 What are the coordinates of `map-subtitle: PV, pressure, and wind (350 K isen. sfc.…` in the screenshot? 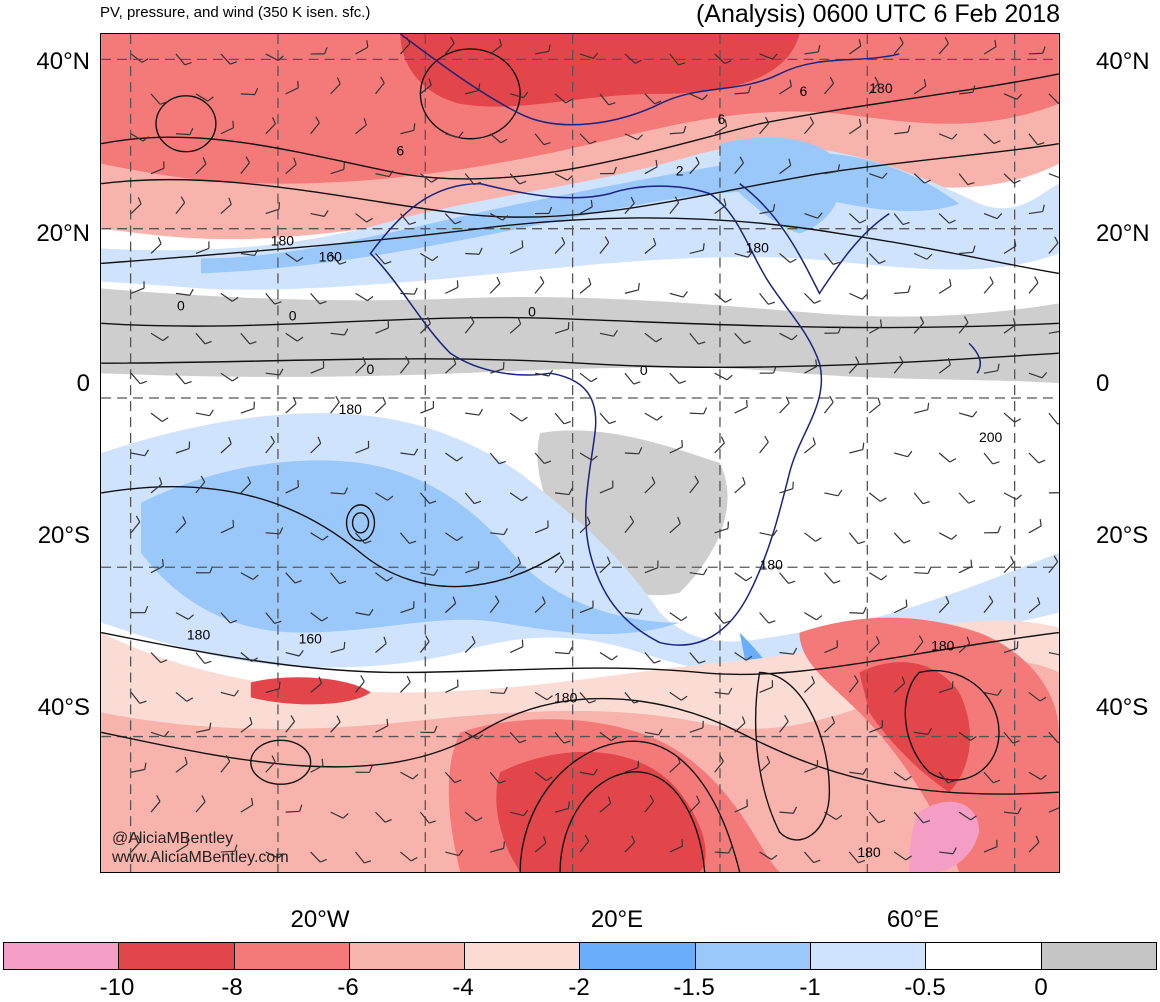 It's located at (235, 12).